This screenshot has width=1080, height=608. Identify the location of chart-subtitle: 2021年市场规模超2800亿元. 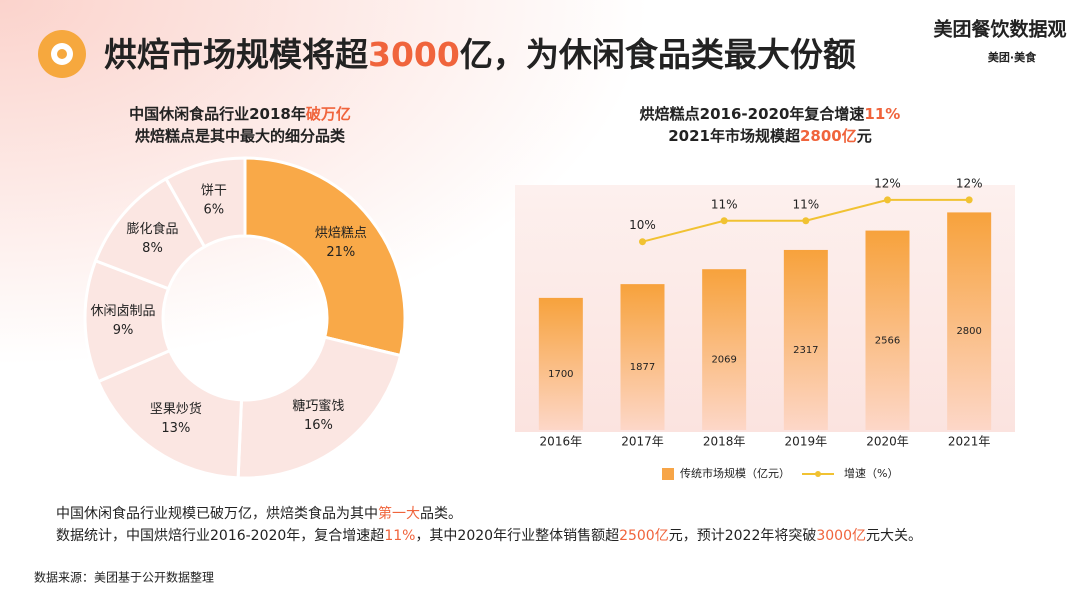
(770, 136).